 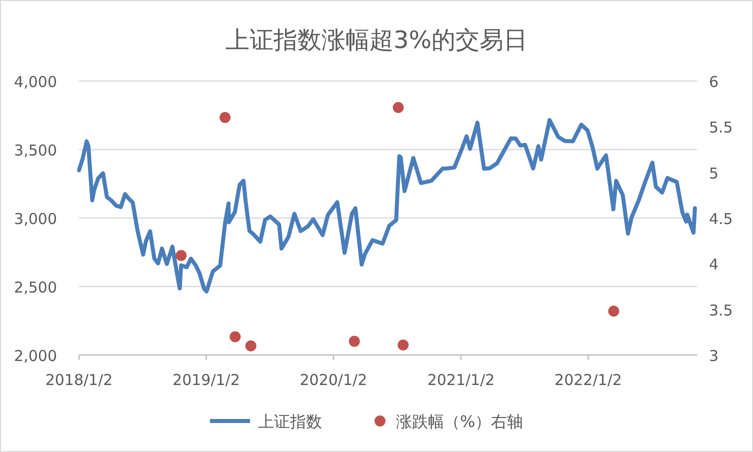 What do you see at coordinates (376, 40) in the screenshot?
I see `chart-title: 上证指数涨幅超3%的交易日` at bounding box center [376, 40].